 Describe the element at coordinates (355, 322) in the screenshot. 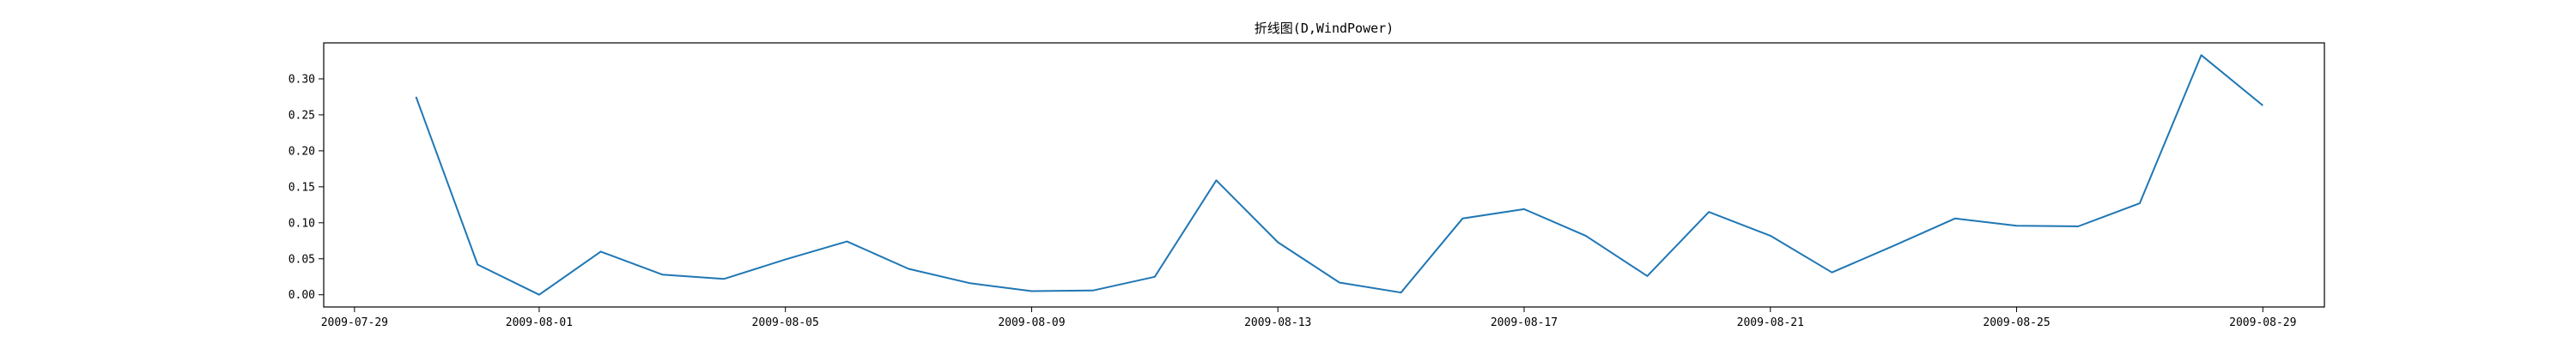

I see `x-tick-label: 2009-07-29` at that location.